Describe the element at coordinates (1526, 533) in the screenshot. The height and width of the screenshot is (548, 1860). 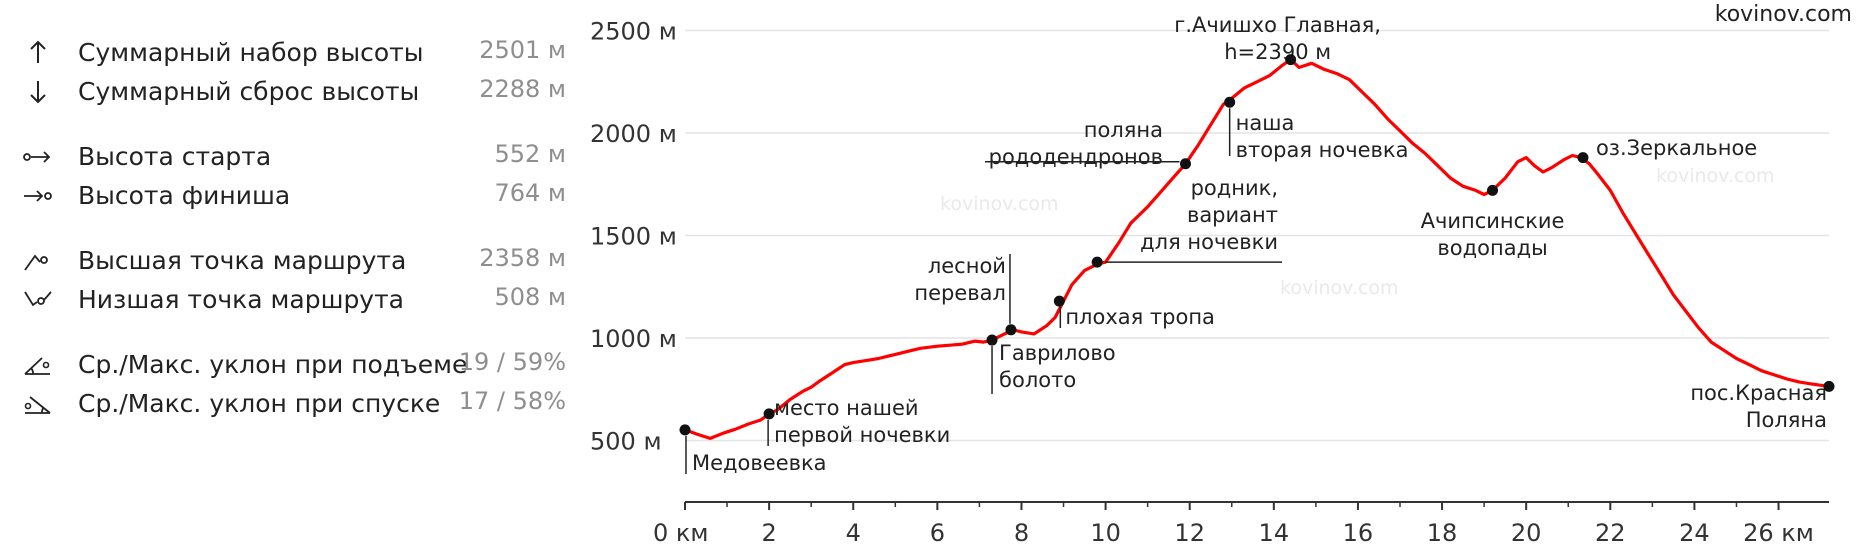
I see `x-tick-label: 20` at that location.